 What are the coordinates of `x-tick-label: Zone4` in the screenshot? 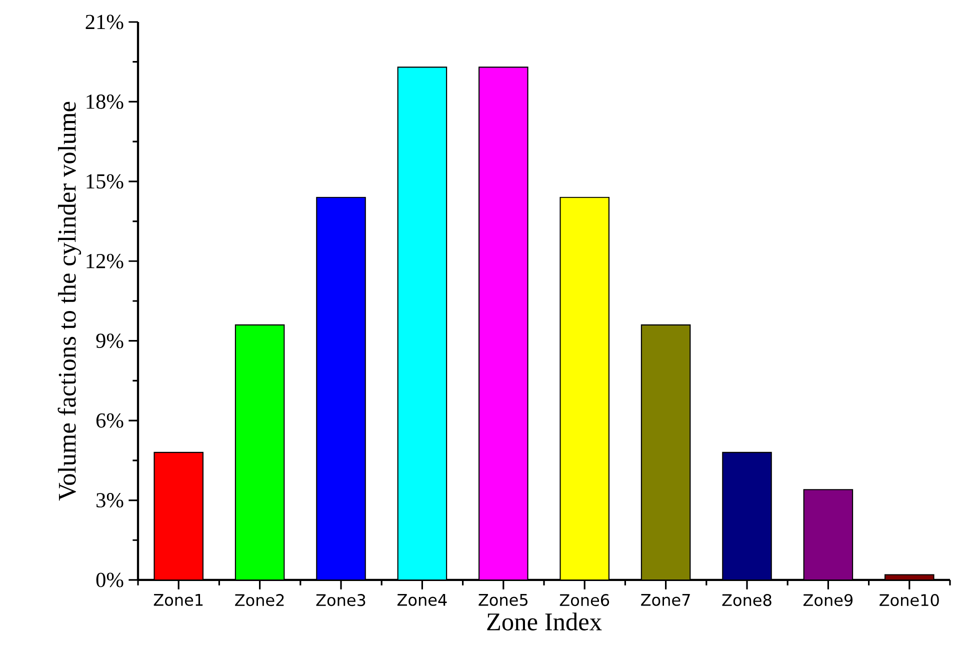 It's located at (422, 600).